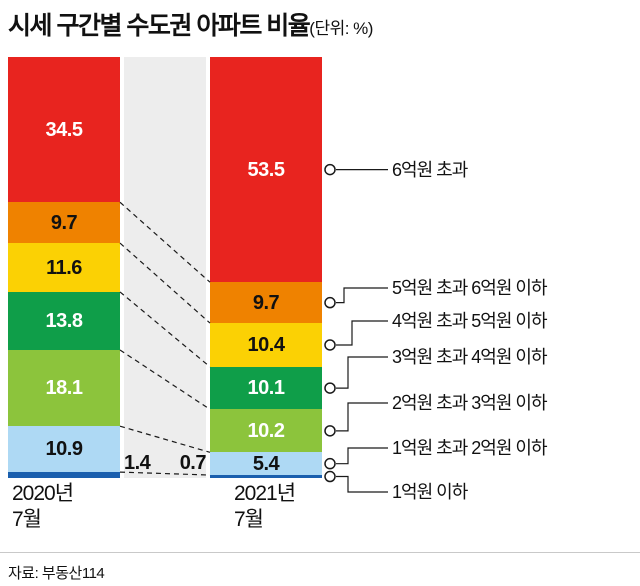  Describe the element at coordinates (193, 463) in the screenshot. I see `segment-value: 0.7` at that location.